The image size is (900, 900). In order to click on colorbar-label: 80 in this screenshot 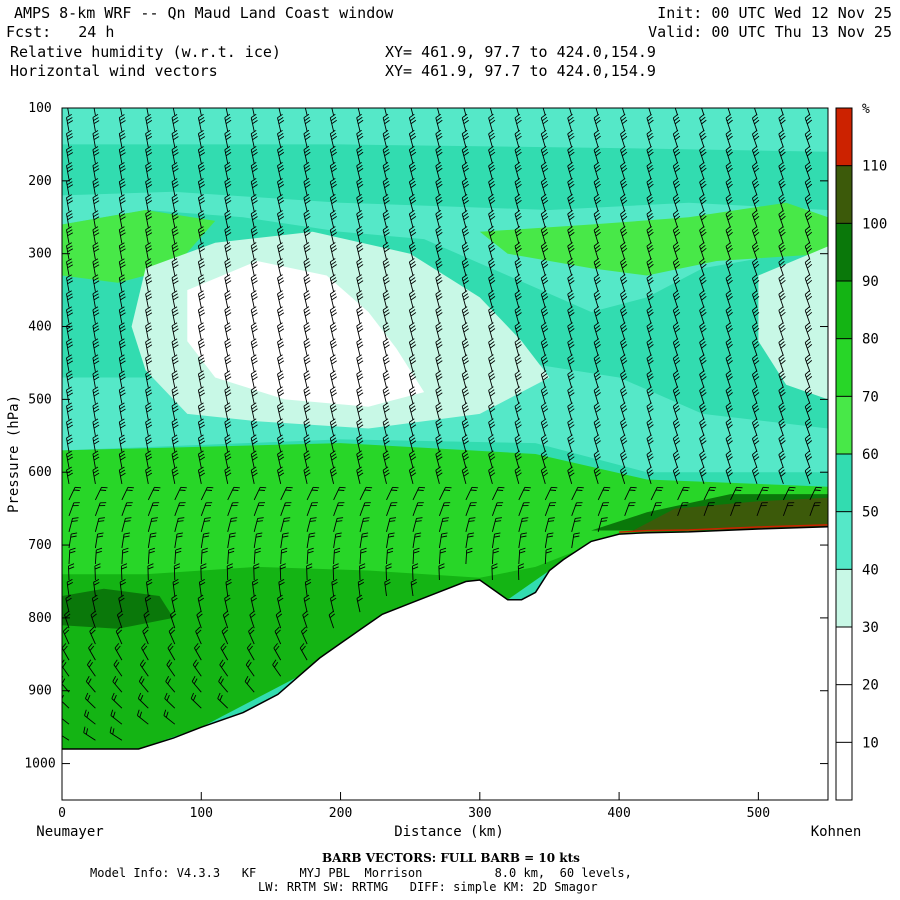, I will do `click(870, 340)`.